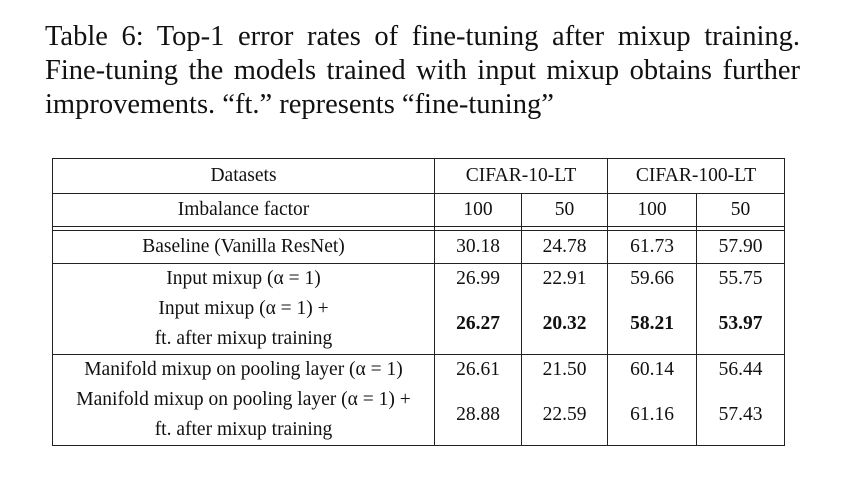 This screenshot has height=484, width=852. What do you see at coordinates (243, 308) in the screenshot?
I see `row-label-line-1: Input mixup (α = 1) +` at bounding box center [243, 308].